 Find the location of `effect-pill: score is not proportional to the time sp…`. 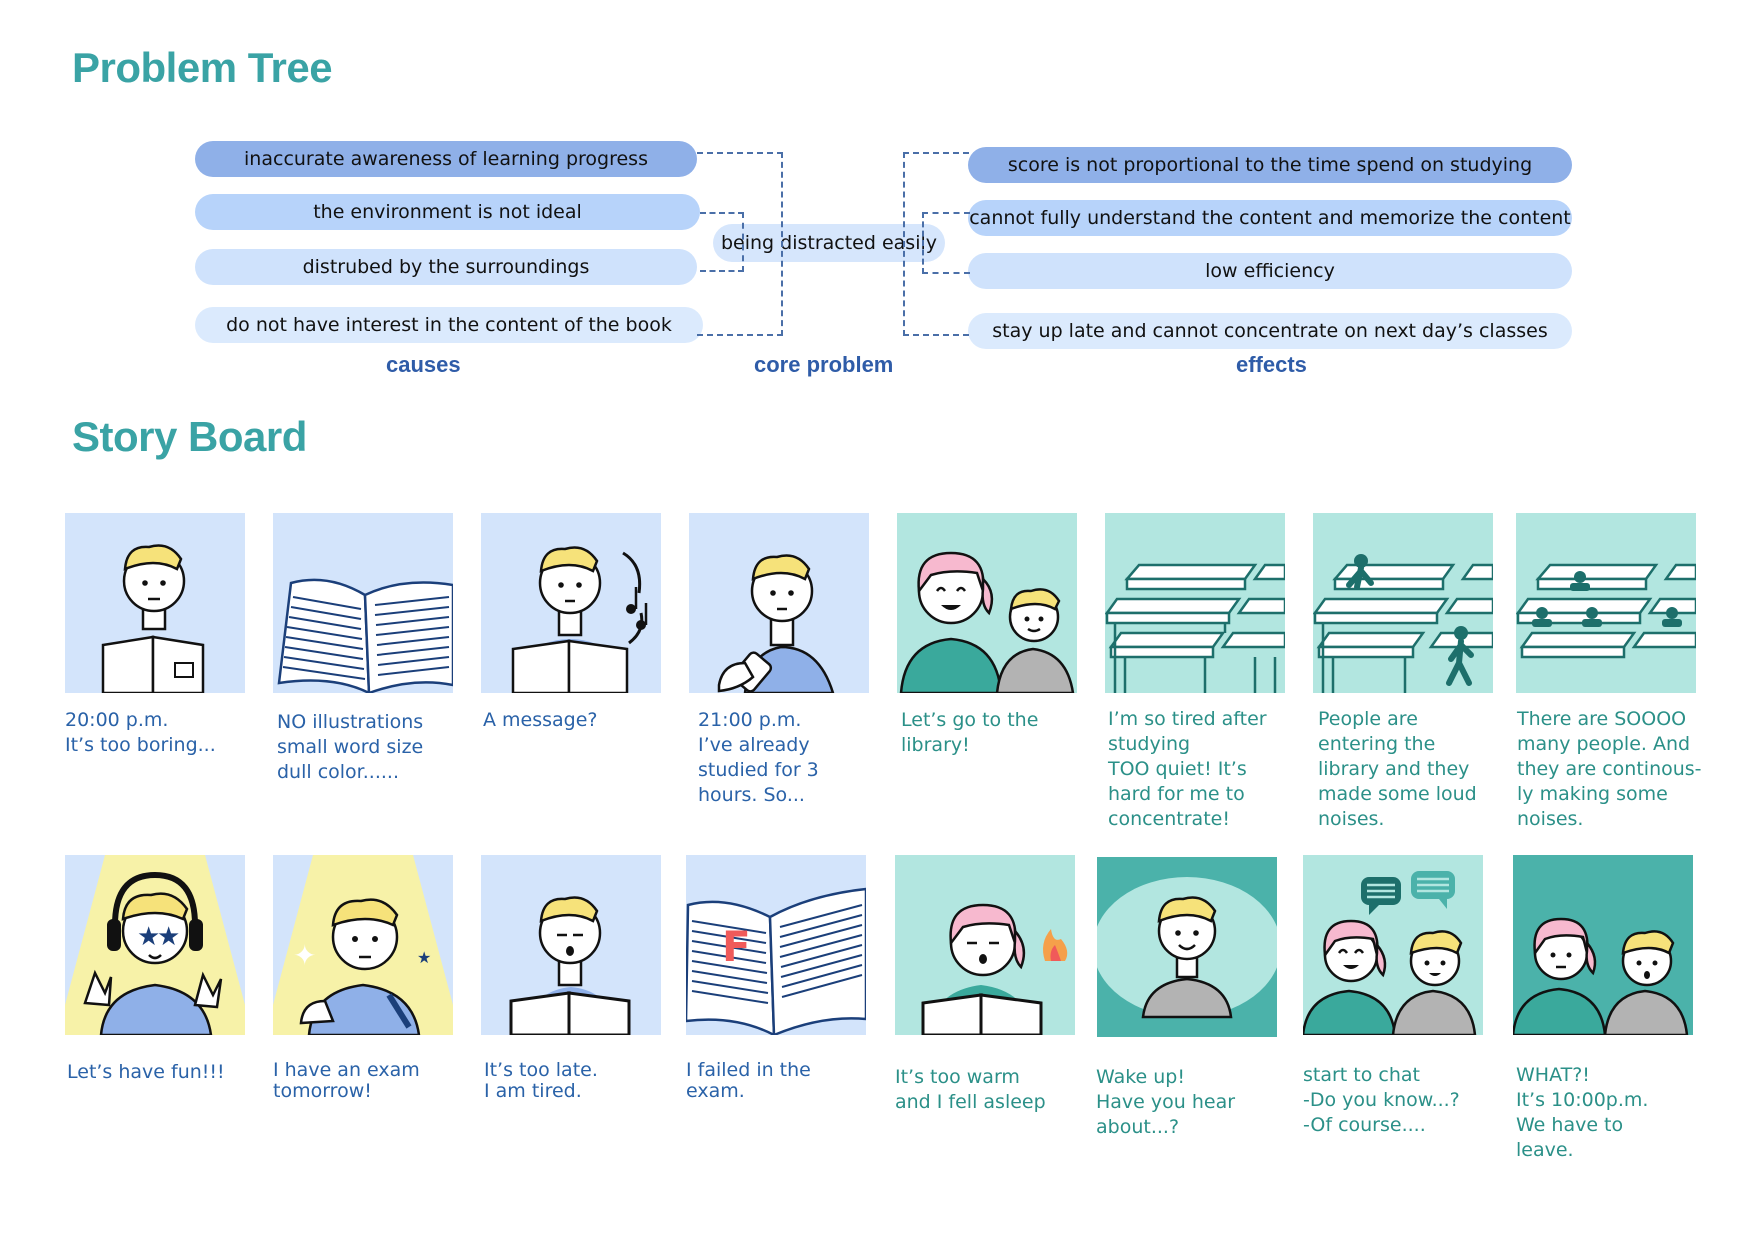

effect-pill: score is not proportional to the time sp… is located at coordinates (1270, 165).